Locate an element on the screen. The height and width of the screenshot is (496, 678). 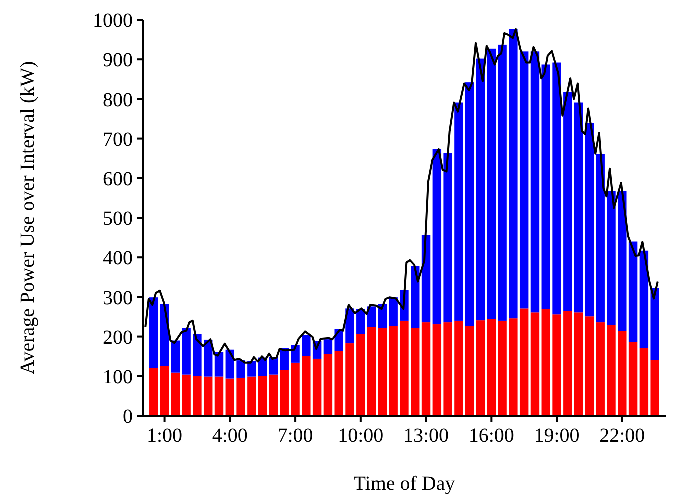
x-tick-label: 13:00 is located at coordinates (427, 436).